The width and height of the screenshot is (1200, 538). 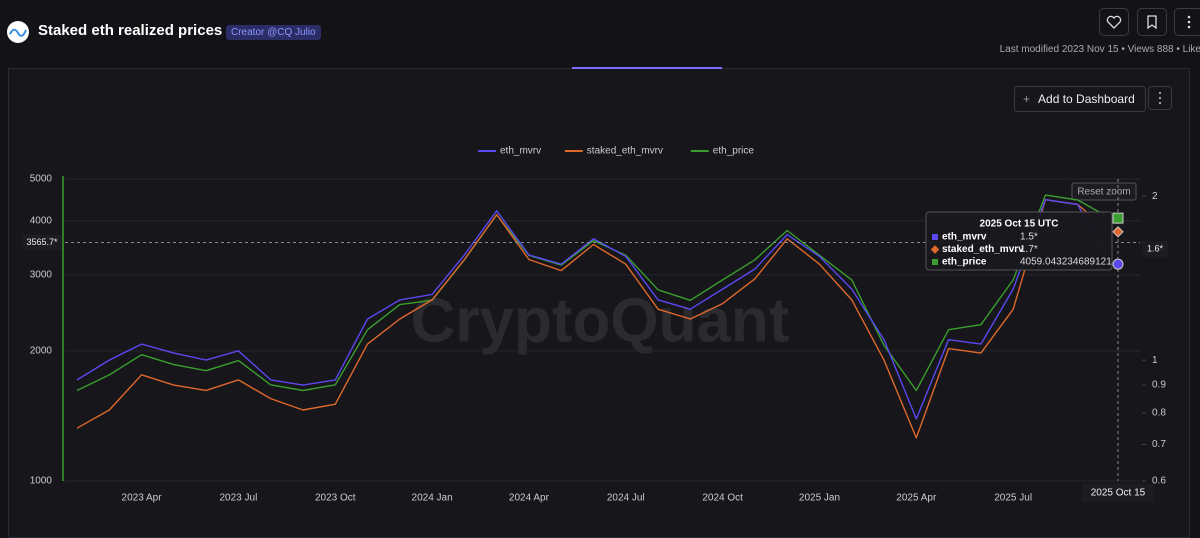 What do you see at coordinates (722, 498) in the screenshot?
I see `x-tick-label: 2024 Oct` at bounding box center [722, 498].